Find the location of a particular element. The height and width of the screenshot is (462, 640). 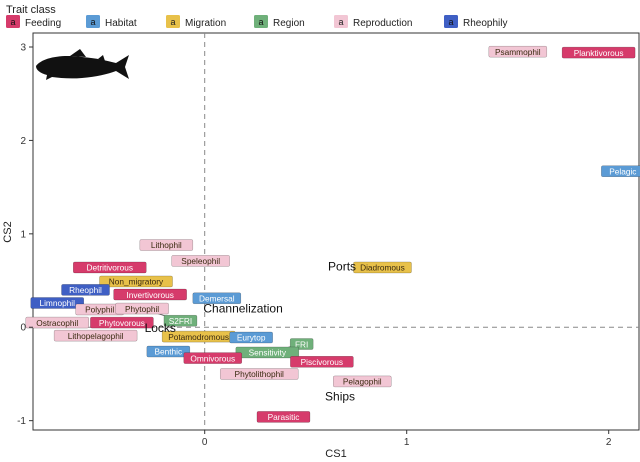

point-rheophil: Rheophil is located at coordinates (85, 290).